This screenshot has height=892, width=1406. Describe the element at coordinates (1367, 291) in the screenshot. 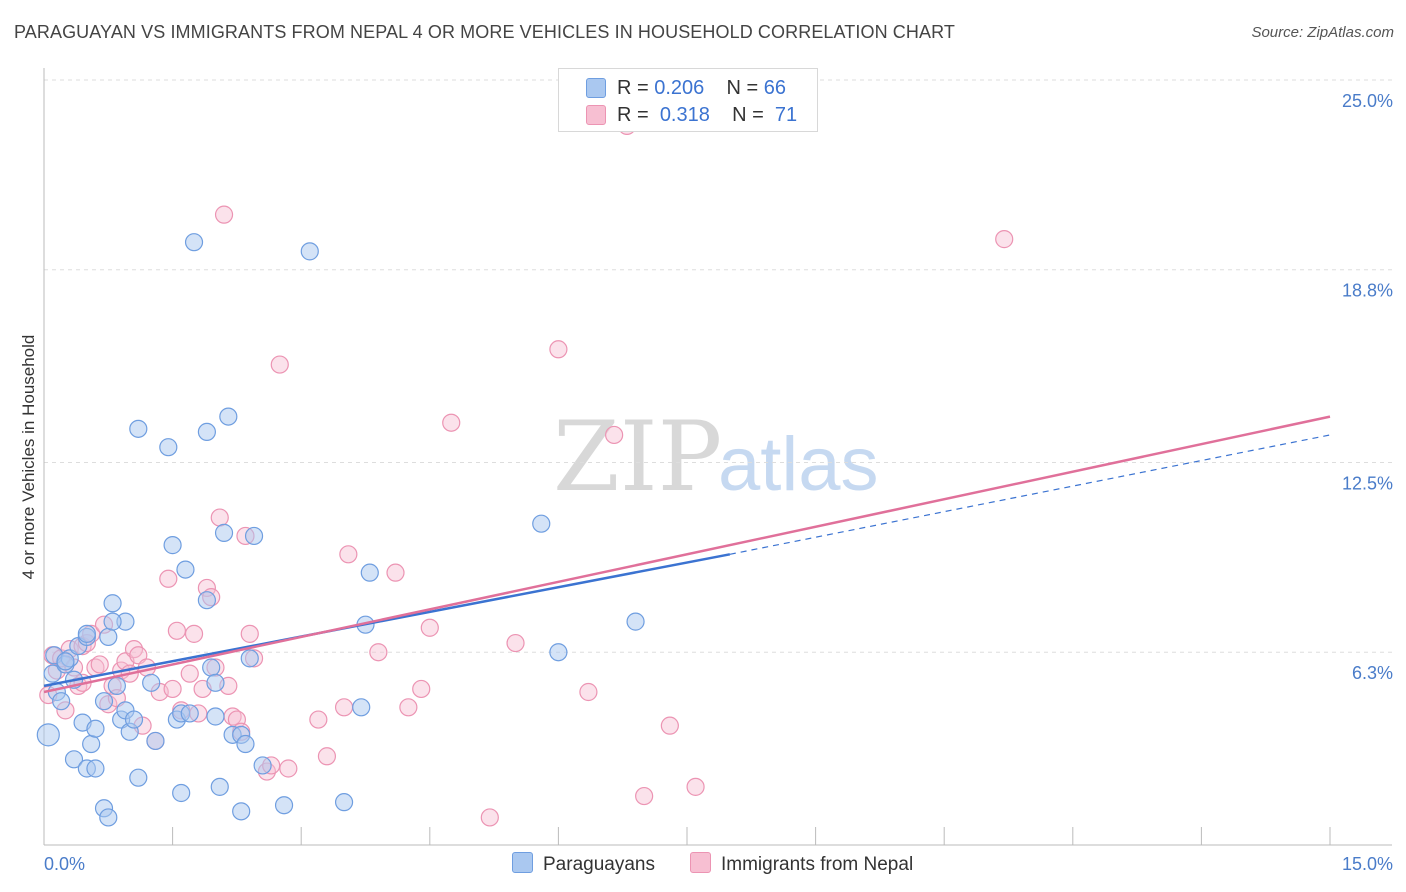

I see `y-tick-label: 18.8%` at that location.